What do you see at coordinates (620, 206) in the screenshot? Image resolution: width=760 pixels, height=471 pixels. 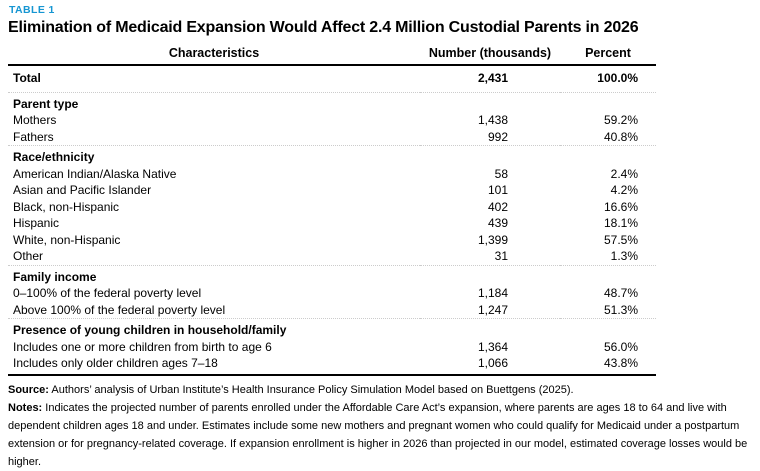 I see `row-percent: 16.6%` at bounding box center [620, 206].